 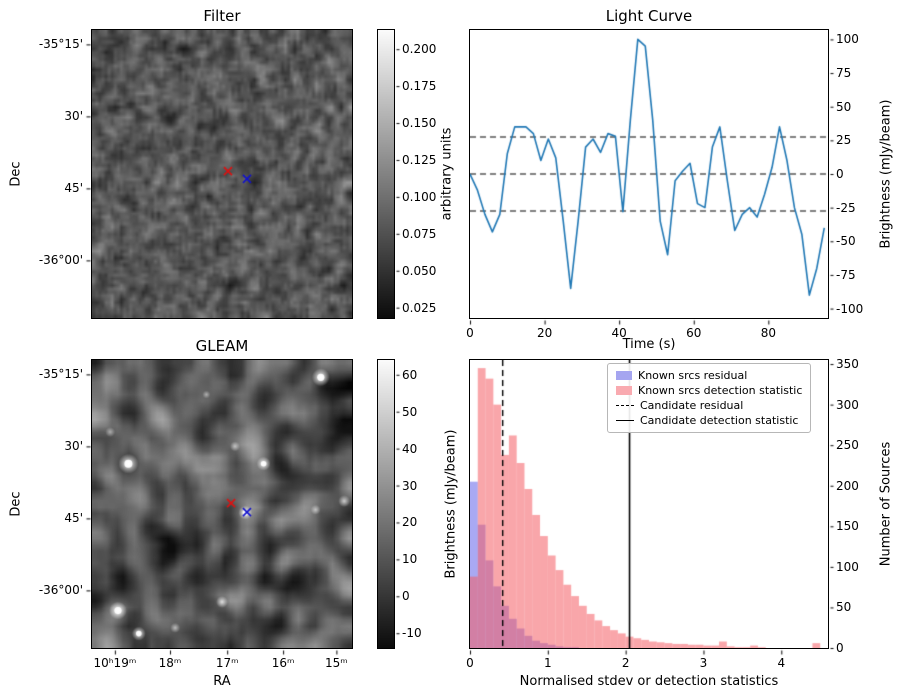 What do you see at coordinates (703, 663) in the screenshot?
I see `tick-label: 3` at bounding box center [703, 663].